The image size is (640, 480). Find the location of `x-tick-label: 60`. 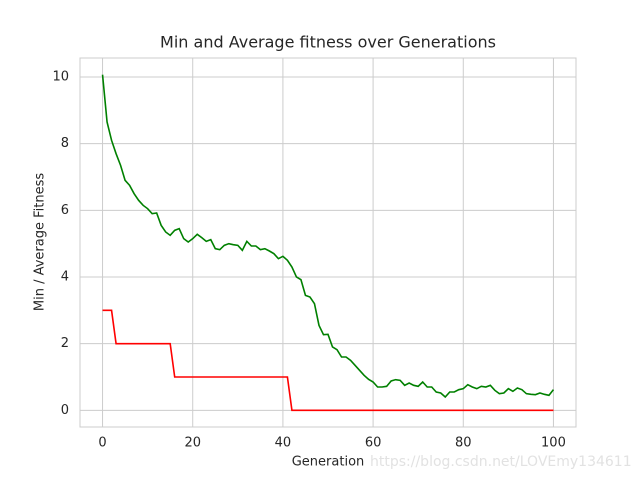

x-tick-label: 60 is located at coordinates (373, 443).